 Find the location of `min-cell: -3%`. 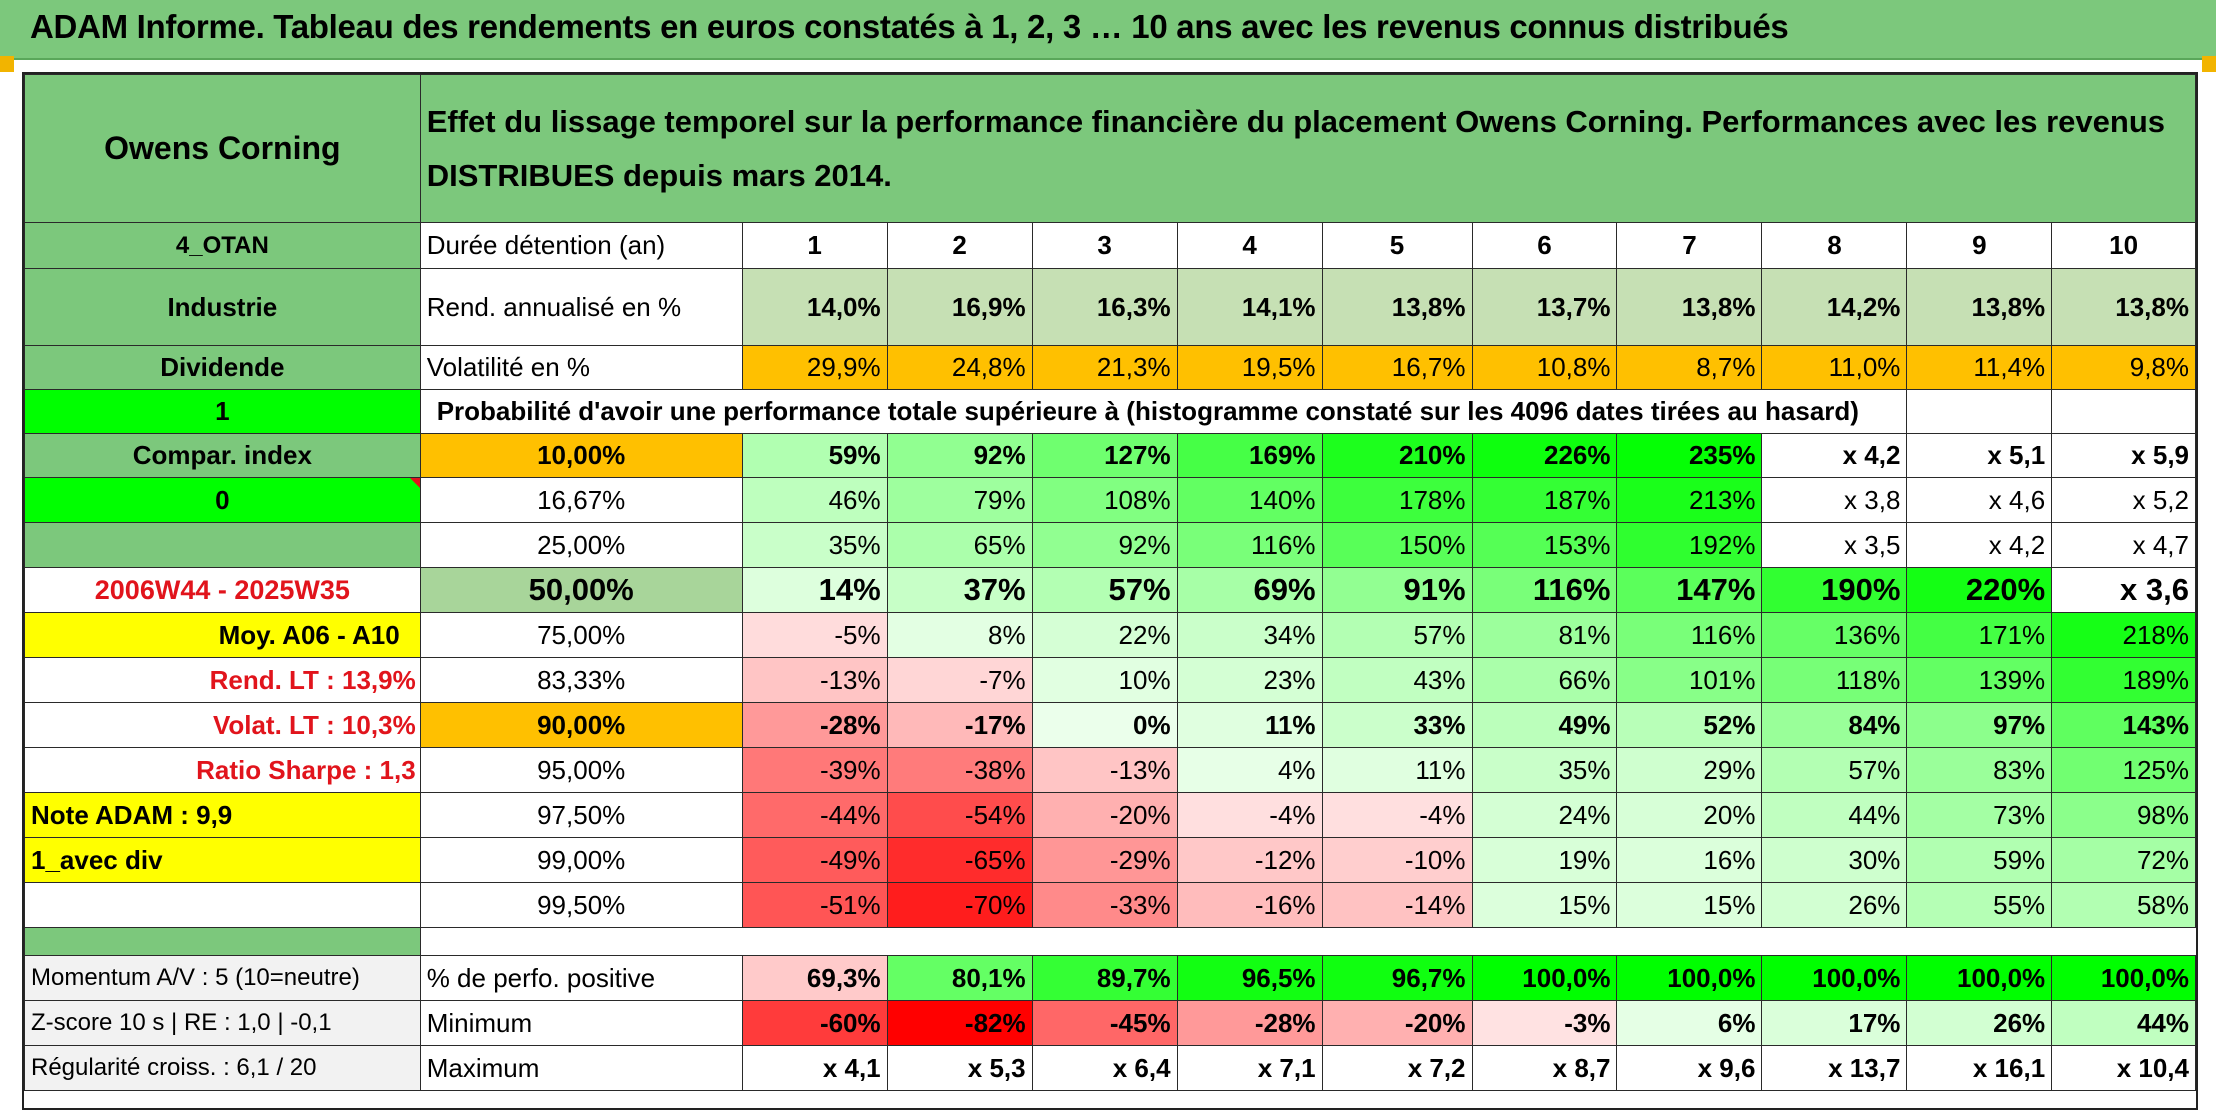

min-cell: -3% is located at coordinates (1544, 1023).